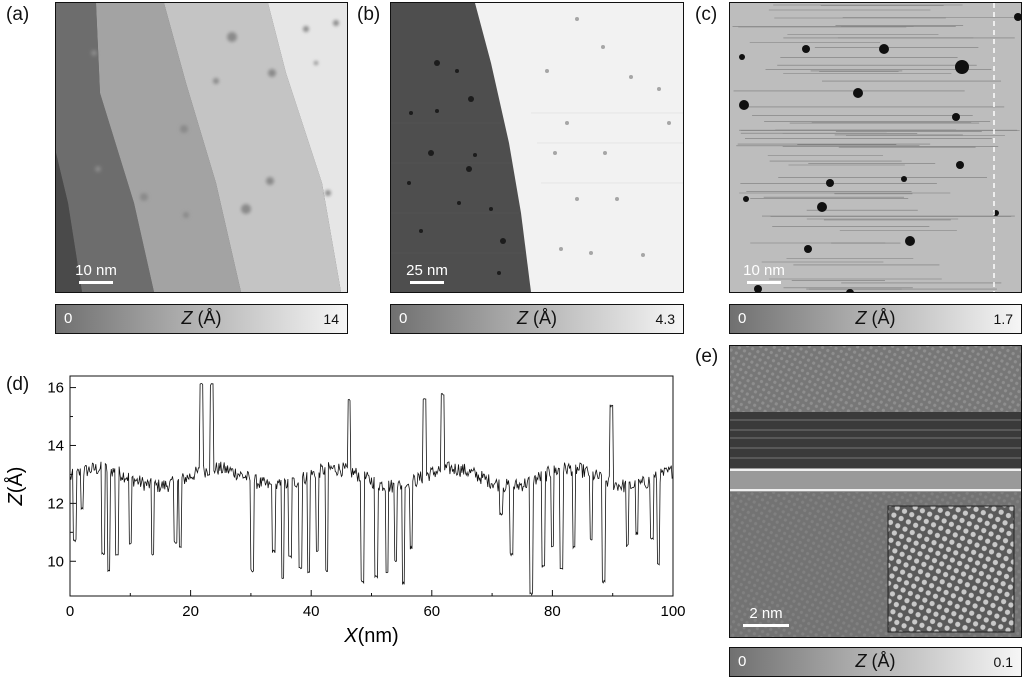 This screenshot has height=679, width=1024. Describe the element at coordinates (764, 270) in the screenshot. I see `panel-c-scalebar-text: 10 nm` at that location.